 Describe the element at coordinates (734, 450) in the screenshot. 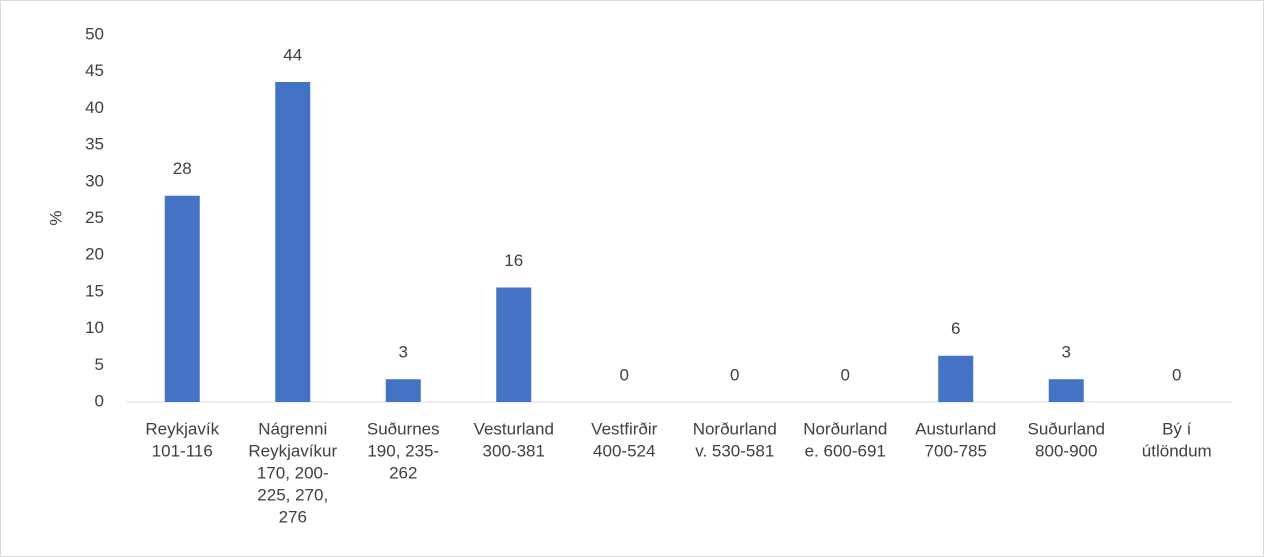

I see `x-tick-label: v. 530-581` at that location.